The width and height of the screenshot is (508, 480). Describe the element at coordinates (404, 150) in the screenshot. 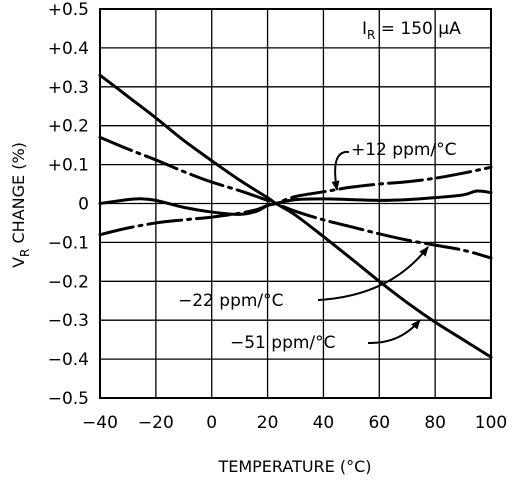

I see `annotation-label-a12: +12 ppm/°C` at that location.